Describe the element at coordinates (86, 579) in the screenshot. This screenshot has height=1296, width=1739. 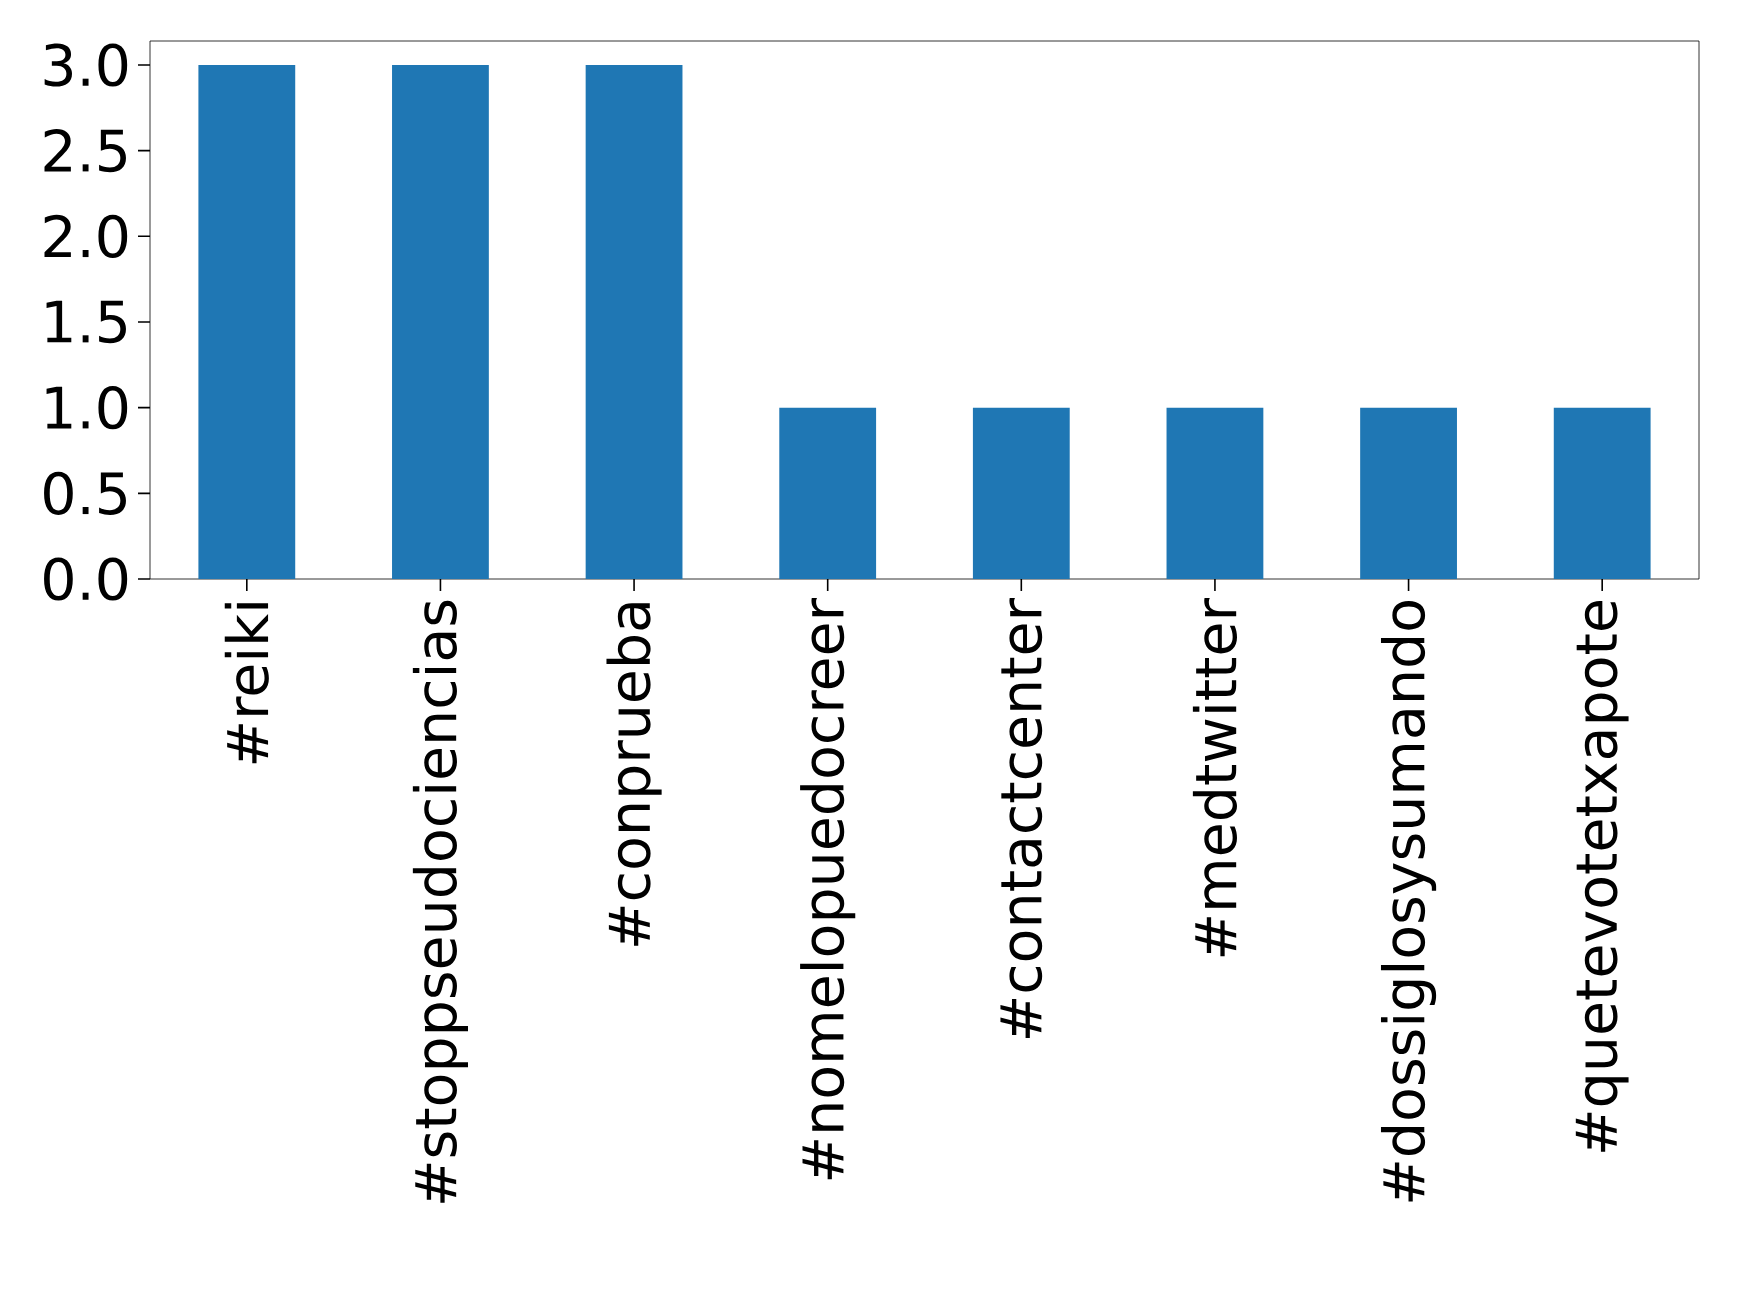
I see `y-tick-label: 0.0` at that location.